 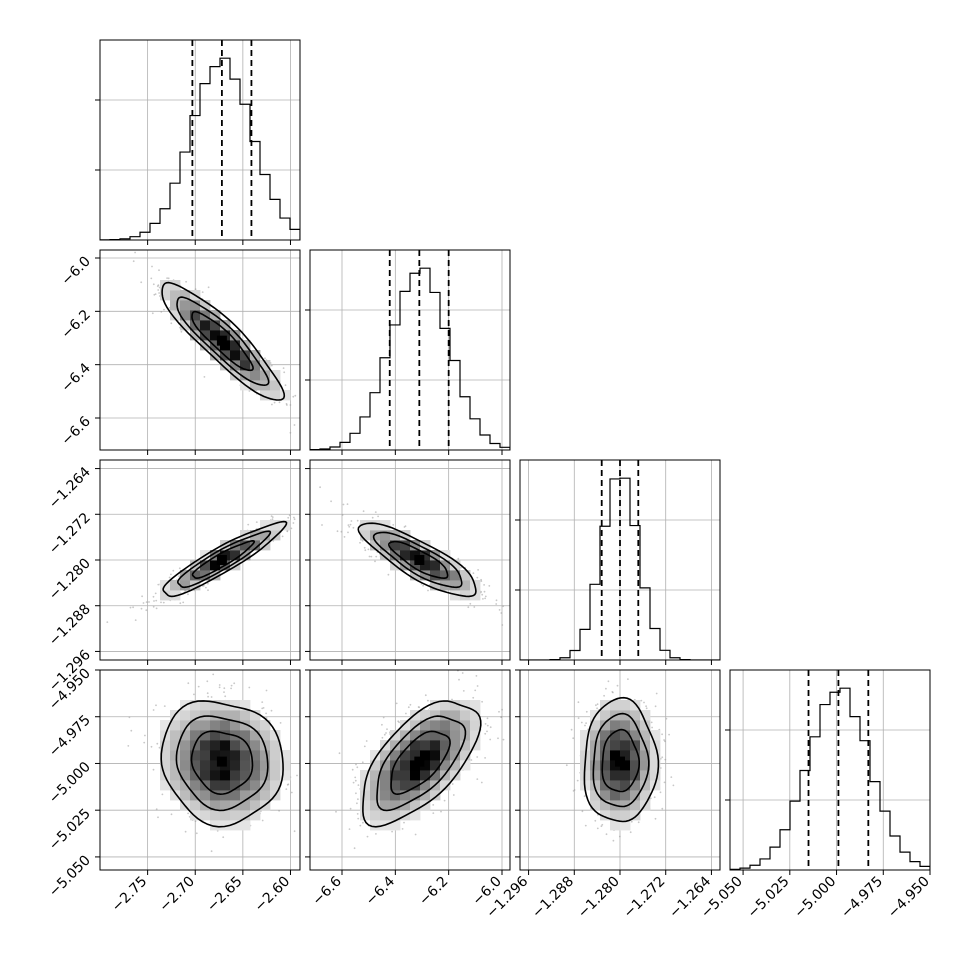 What do you see at coordinates (410, 350) in the screenshot?
I see `panel-frame` at bounding box center [410, 350].